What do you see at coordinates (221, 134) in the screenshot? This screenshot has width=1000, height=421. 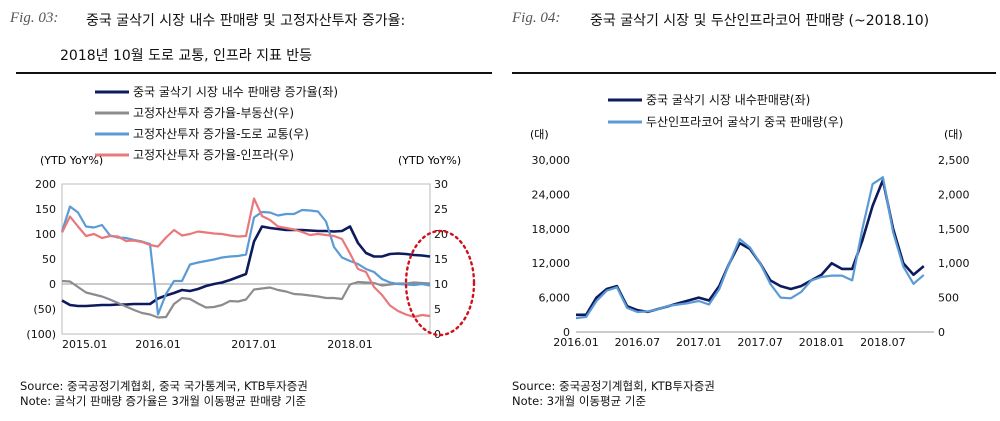 I see `legend-label: 고정자산투자 증가율-도로 교통(우)` at bounding box center [221, 134].